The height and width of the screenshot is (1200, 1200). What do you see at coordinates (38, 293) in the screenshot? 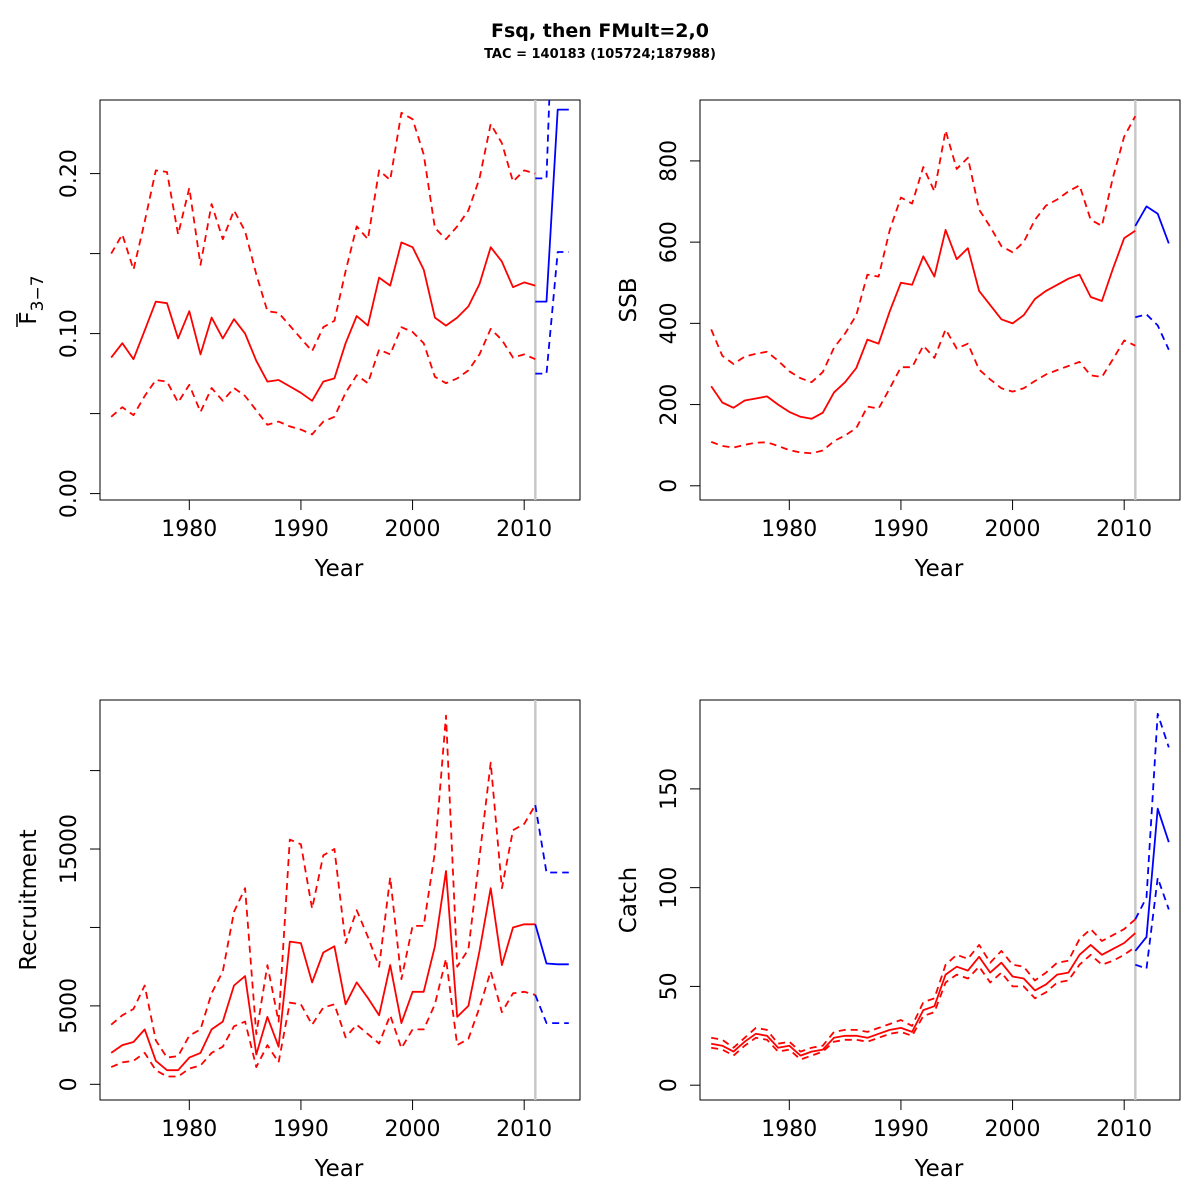
I see `y-axis-label-subscript: 3−7` at bounding box center [38, 293].